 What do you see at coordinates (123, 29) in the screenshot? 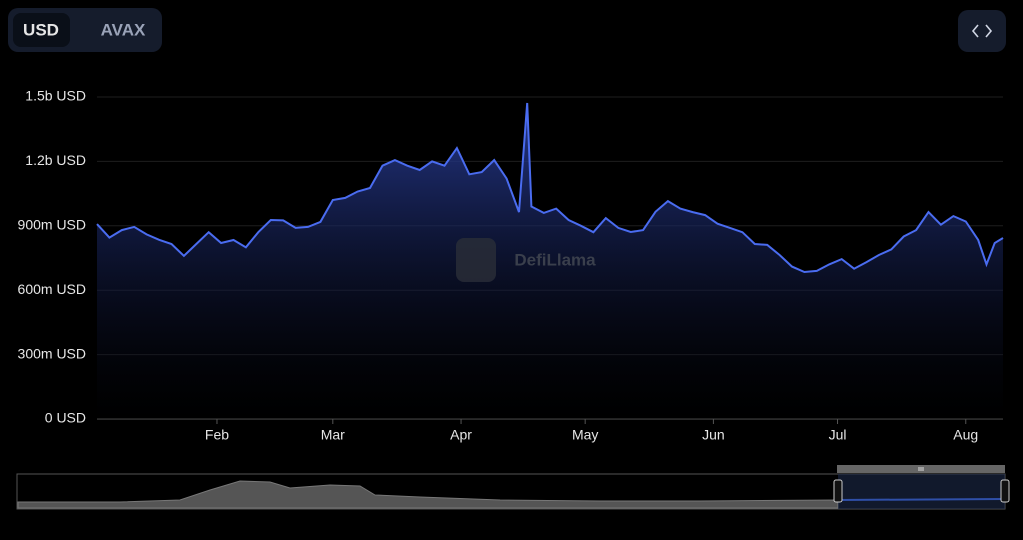
I see `avax-label: AVAX` at bounding box center [123, 29].